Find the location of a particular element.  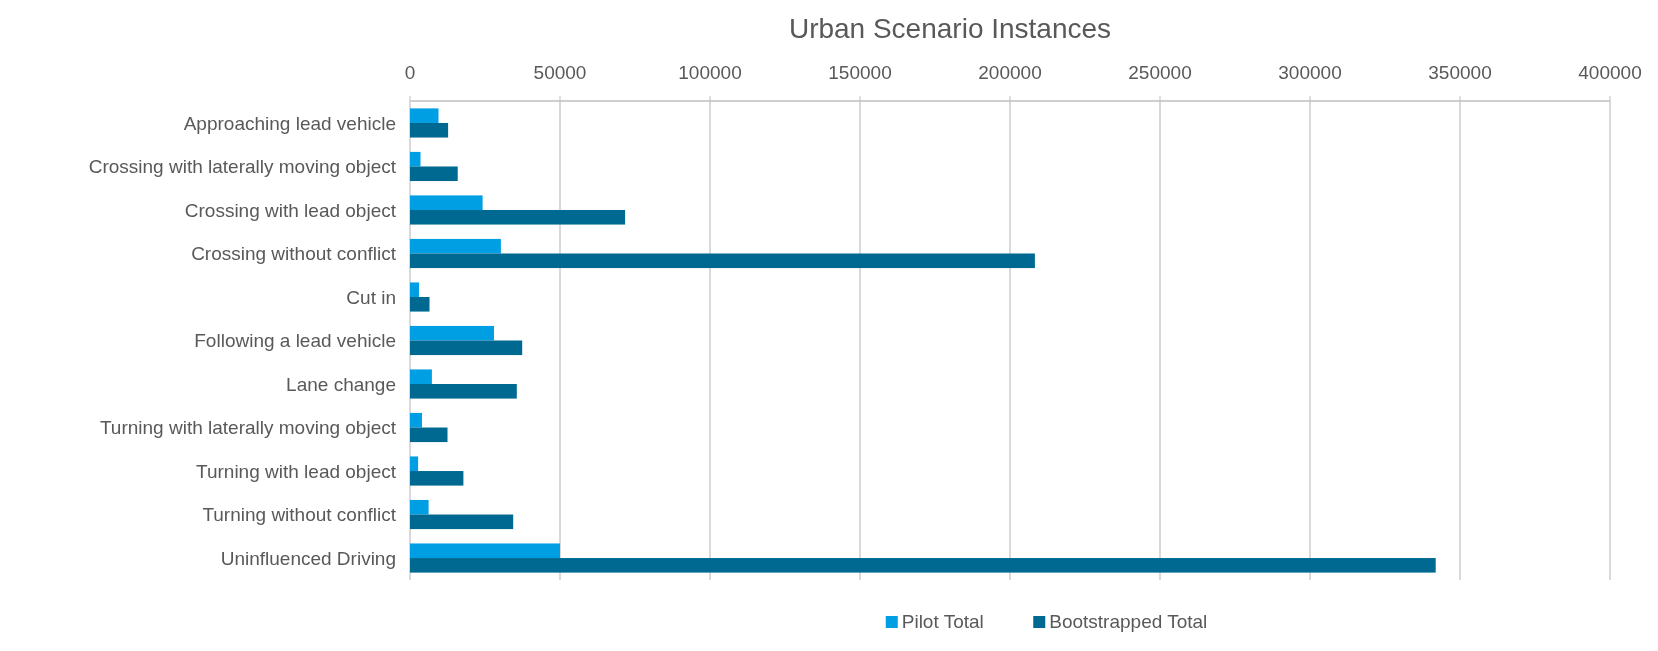

x-tick-label: 200000 is located at coordinates (1010, 72).